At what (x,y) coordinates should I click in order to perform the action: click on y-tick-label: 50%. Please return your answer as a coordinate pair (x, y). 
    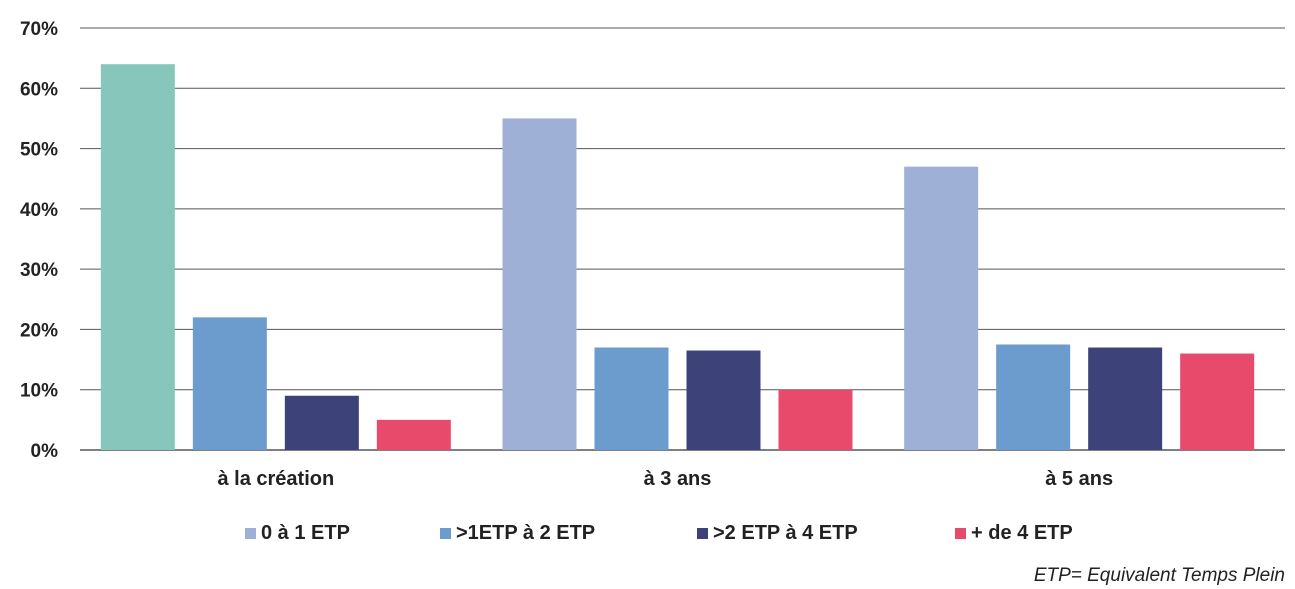
    Looking at the image, I should click on (39, 150).